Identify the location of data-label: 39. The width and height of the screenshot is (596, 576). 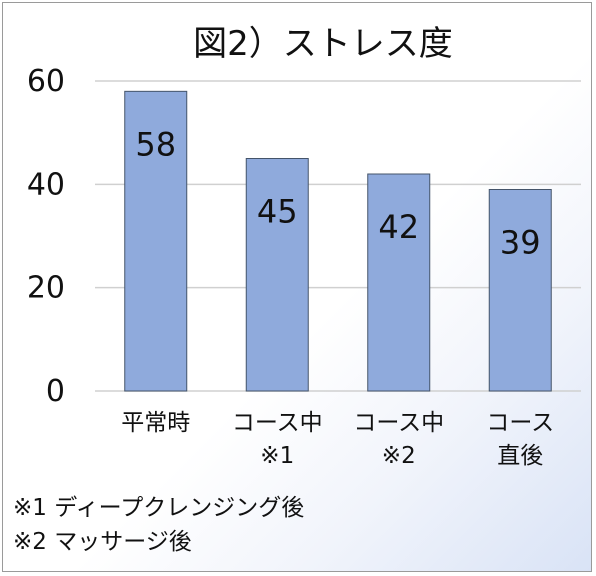
(520, 243).